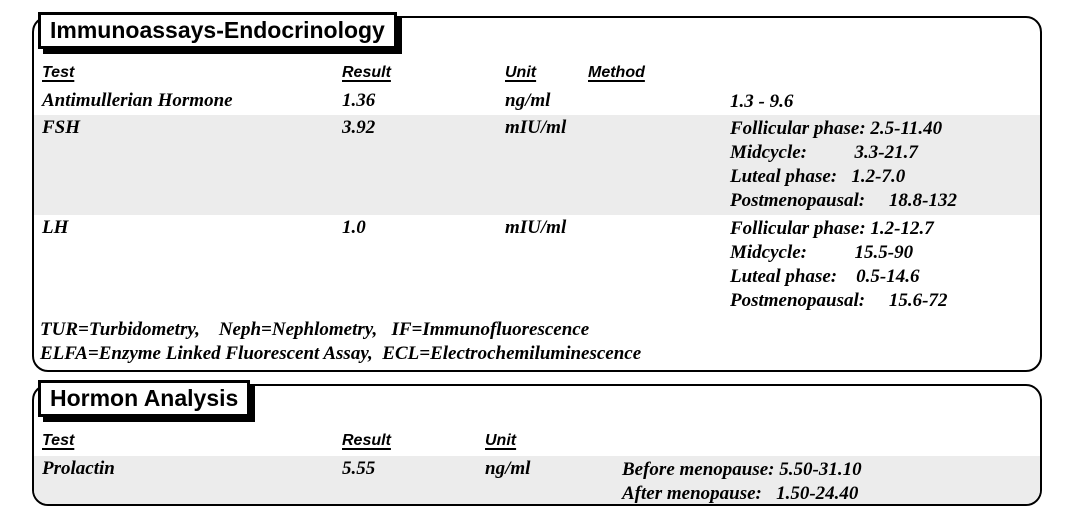 This screenshot has height=514, width=1080. What do you see at coordinates (217, 30) in the screenshot?
I see `panel-title-immunoassays-endocrinology: Immunoassays-Endocrinology` at bounding box center [217, 30].